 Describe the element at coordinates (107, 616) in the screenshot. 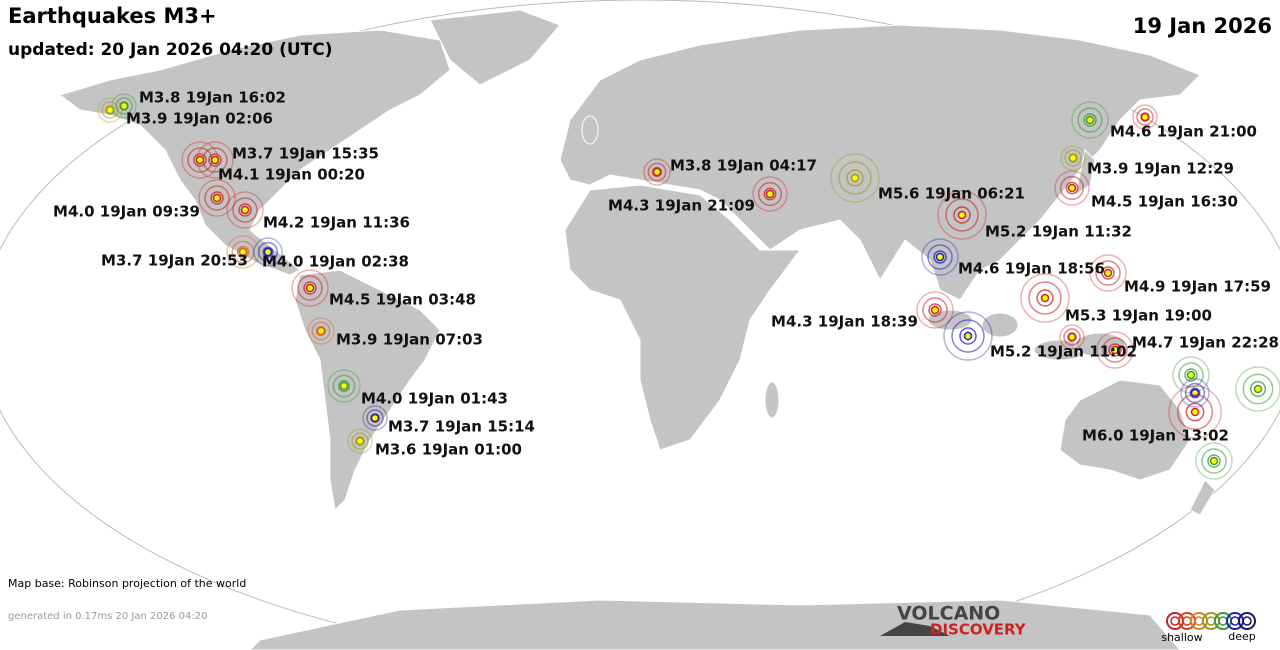

I see `generated: generated in 0.17ms 20 Jan 2026 04:20` at that location.